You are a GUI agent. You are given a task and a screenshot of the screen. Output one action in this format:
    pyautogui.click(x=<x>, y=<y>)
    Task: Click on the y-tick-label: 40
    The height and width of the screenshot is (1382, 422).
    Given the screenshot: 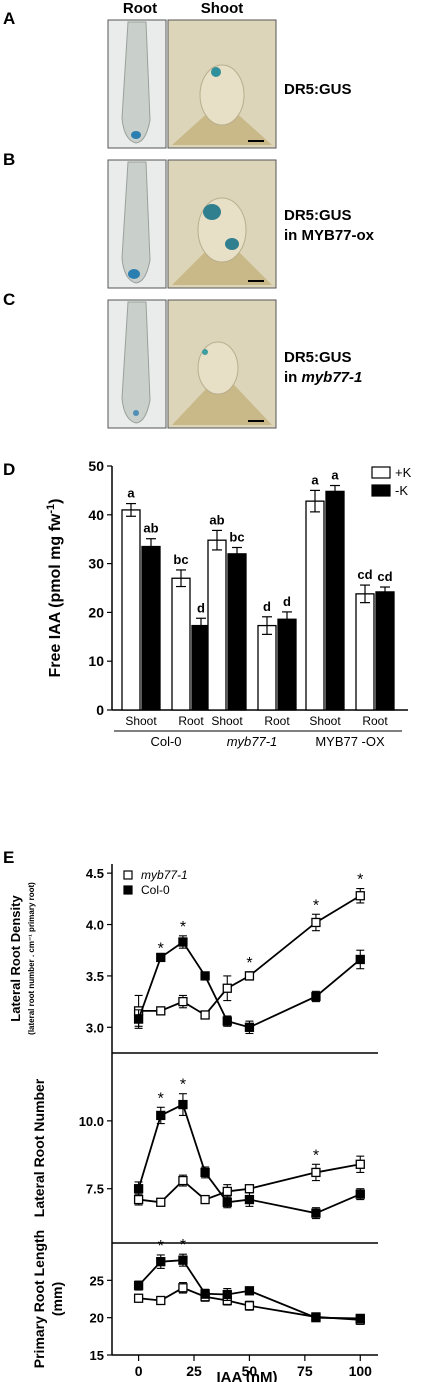 What is the action you would take?
    pyautogui.click(x=96, y=515)
    